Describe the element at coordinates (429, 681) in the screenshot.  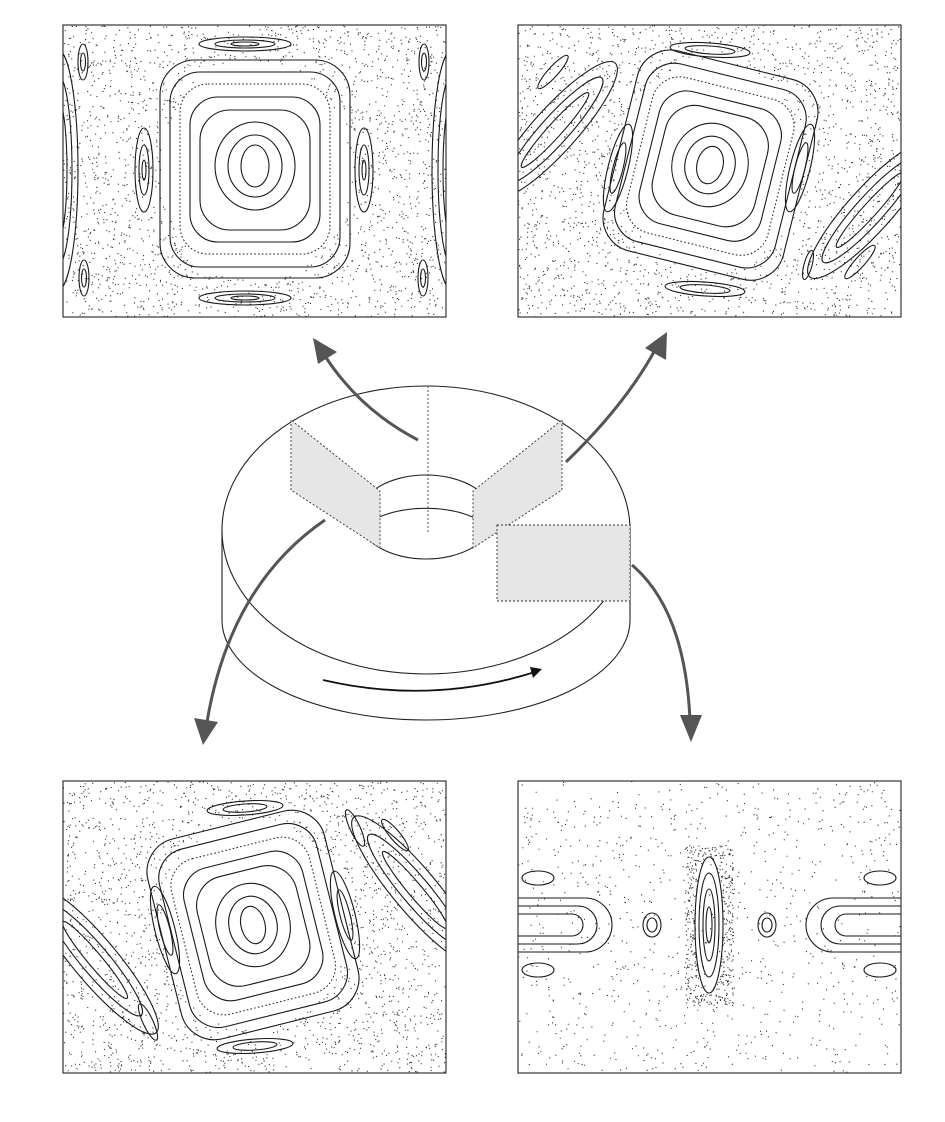
I see `rotation-arrow` at that location.